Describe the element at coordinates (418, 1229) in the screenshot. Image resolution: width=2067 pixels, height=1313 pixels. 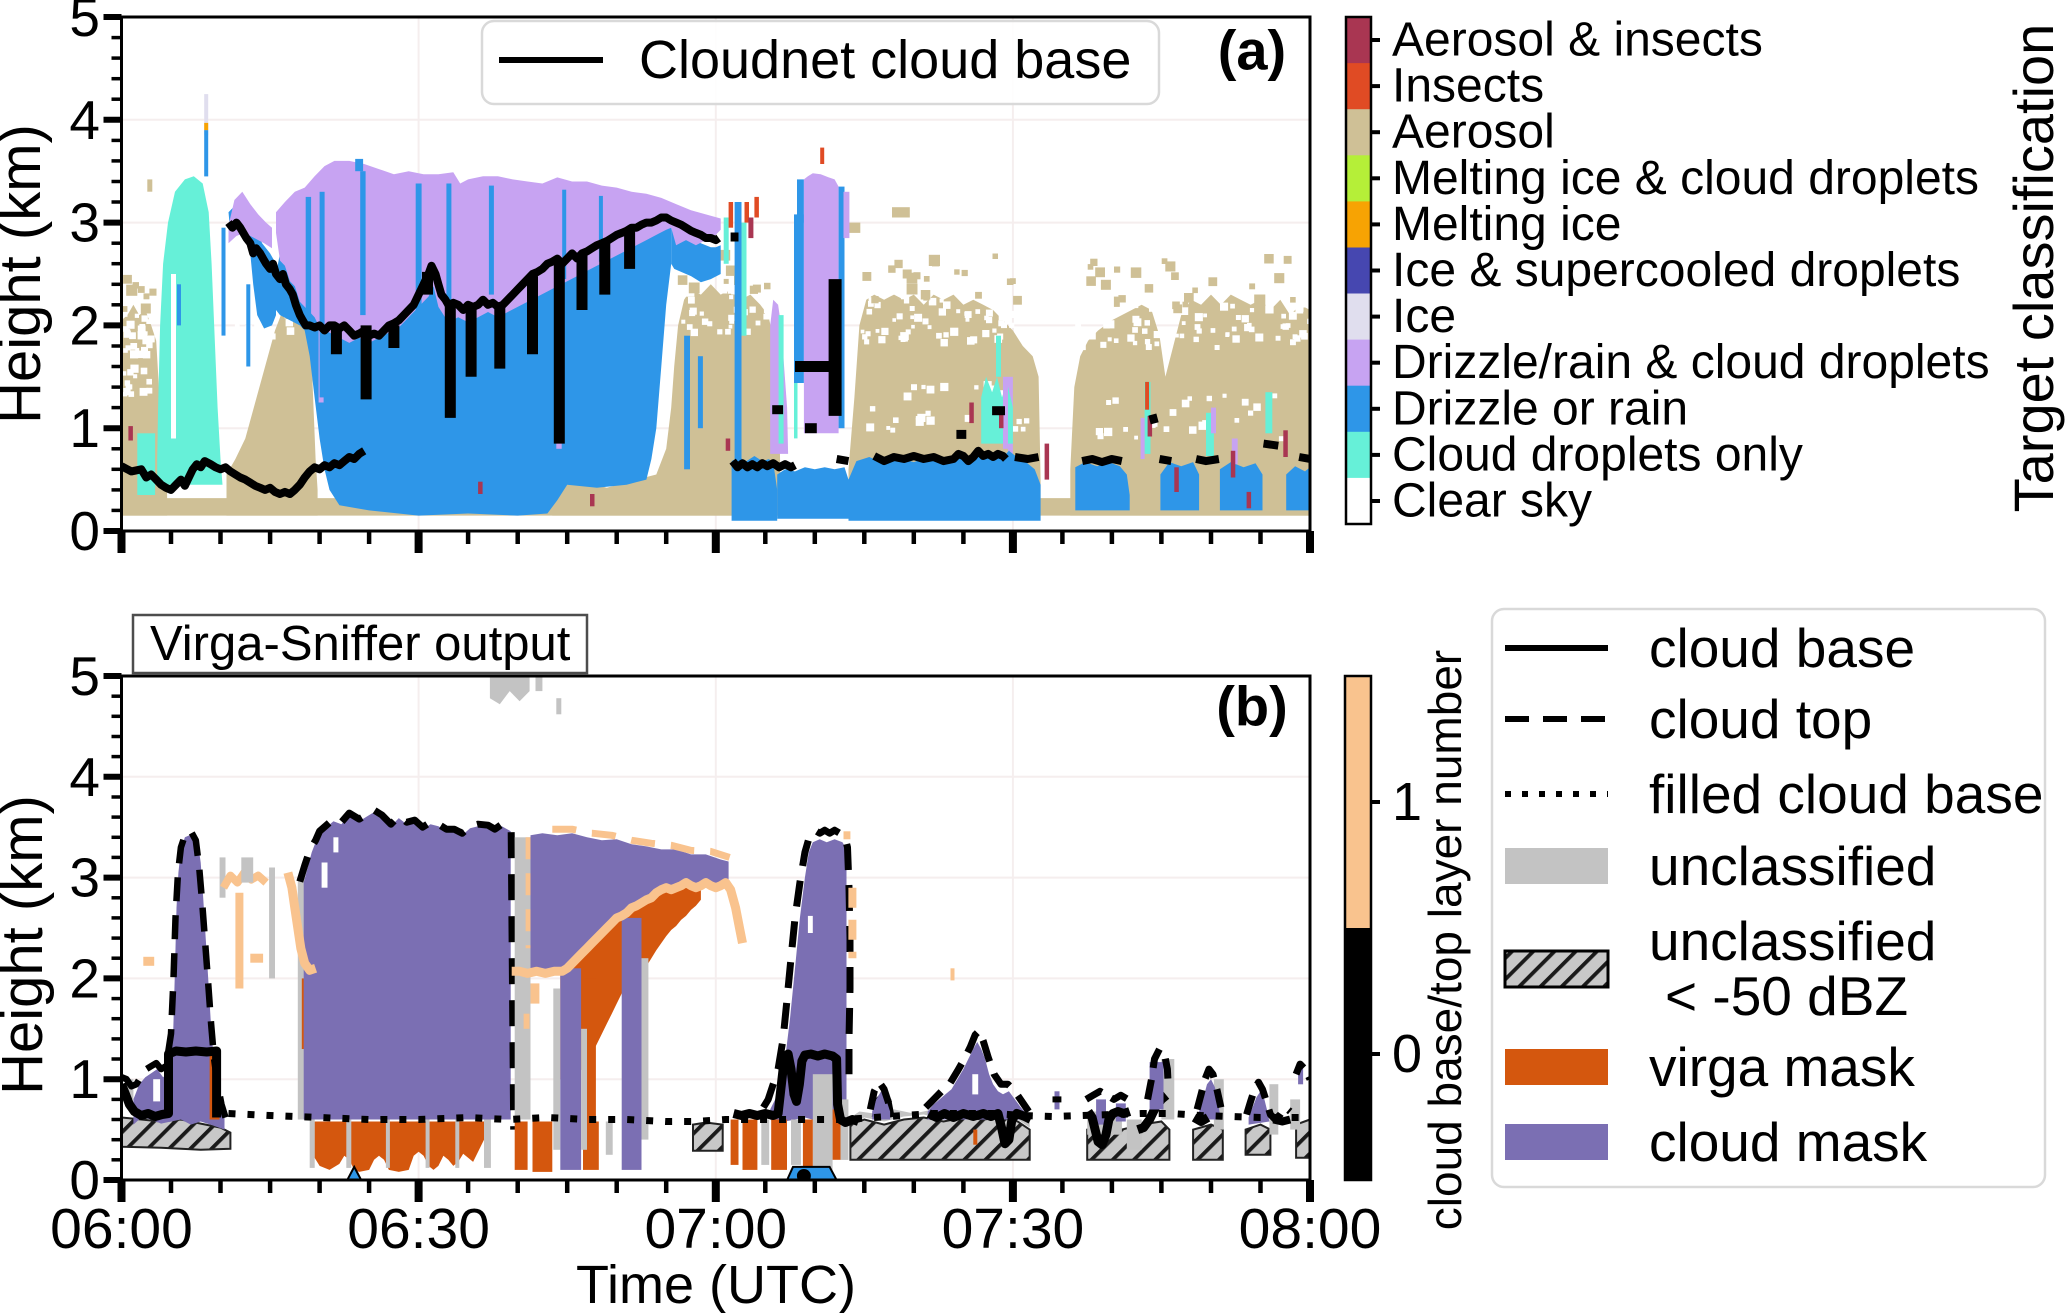
I see `svg-text: 06:30` at that location.